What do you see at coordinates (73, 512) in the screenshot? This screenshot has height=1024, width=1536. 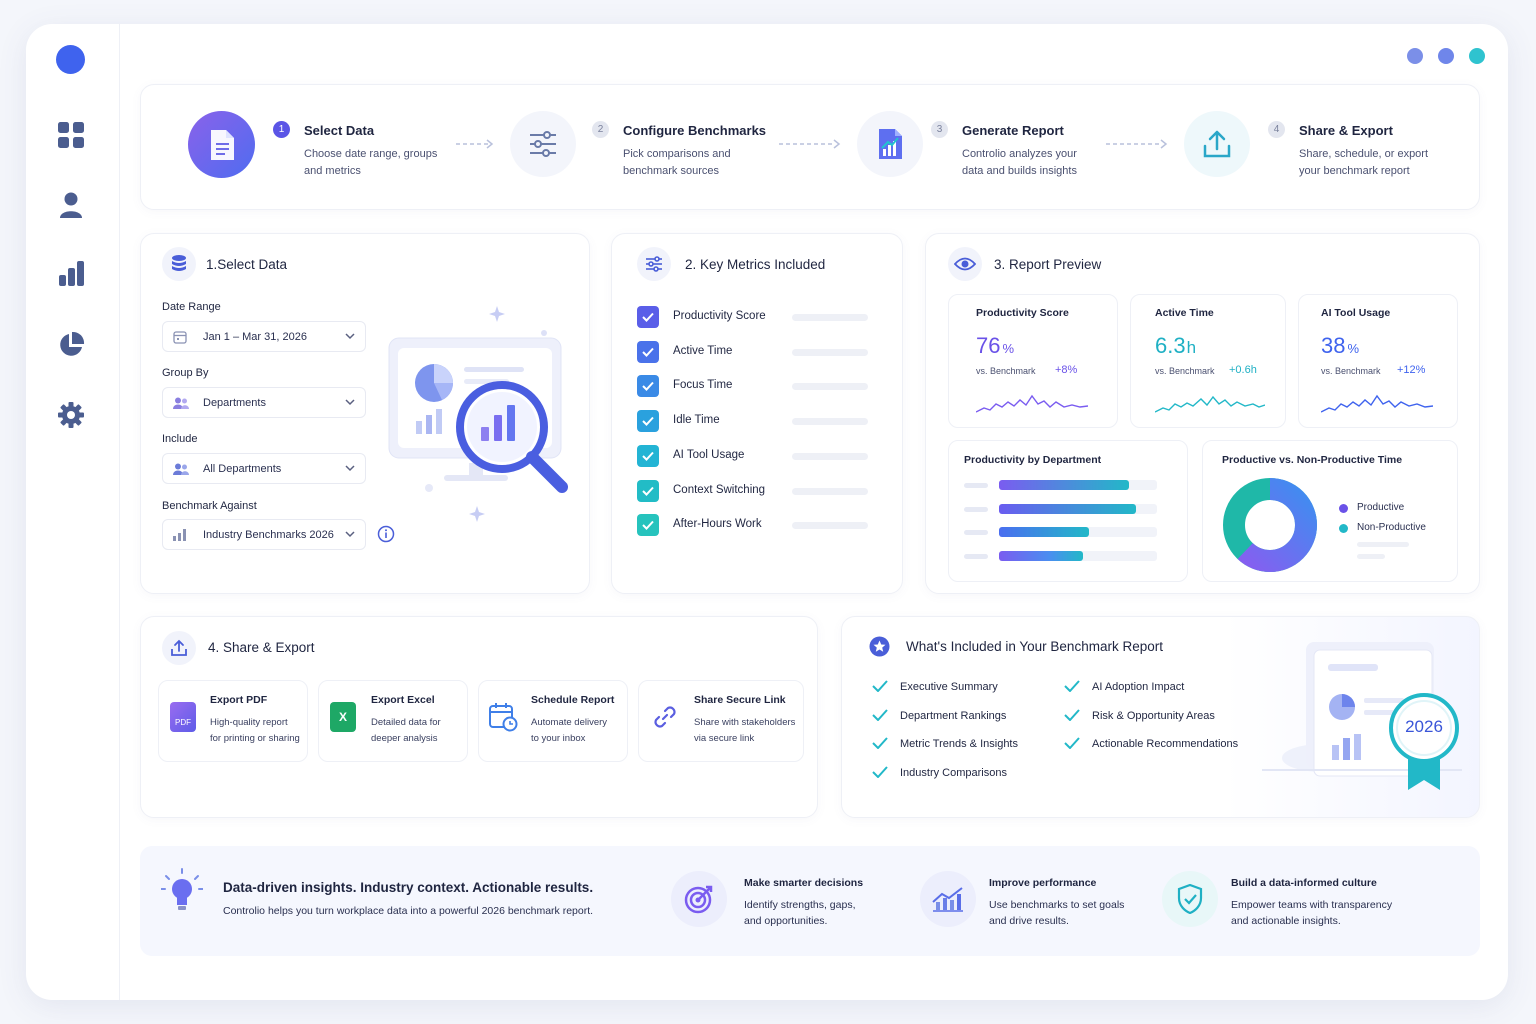 I see `sidebar` at bounding box center [73, 512].